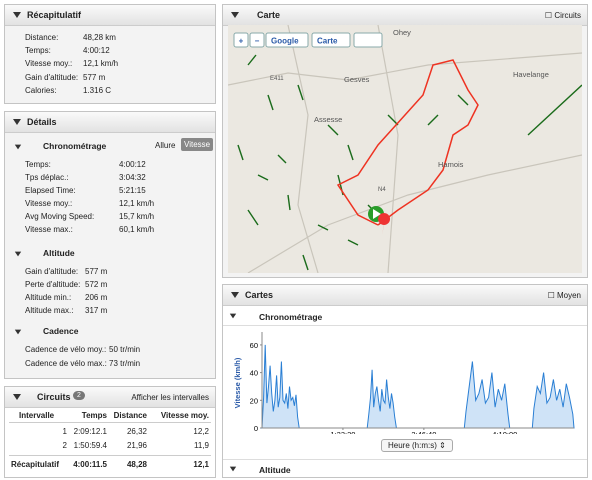 Image resolution: width=592 pixels, height=480 pixels. Describe the element at coordinates (137, 229) in the screenshot. I see `field-value: 60,1 km/h` at that location.